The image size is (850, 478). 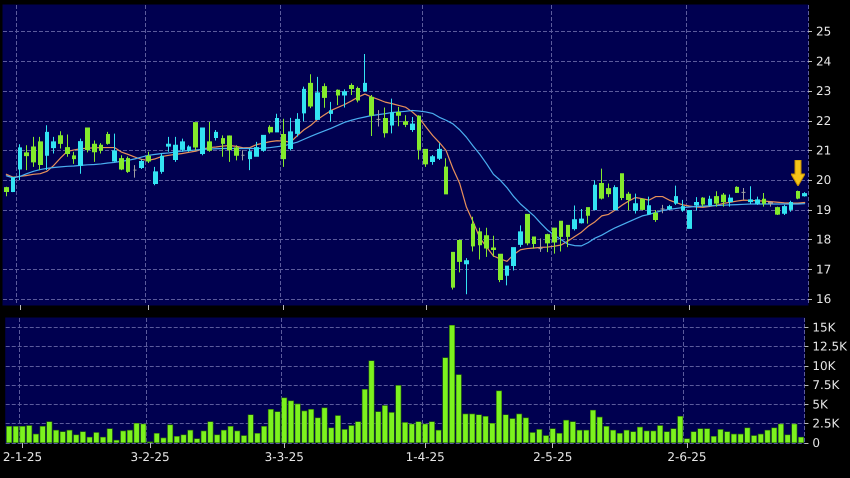 What do you see at coordinates (824, 299) in the screenshot?
I see `y-tick-label: 16` at bounding box center [824, 299].